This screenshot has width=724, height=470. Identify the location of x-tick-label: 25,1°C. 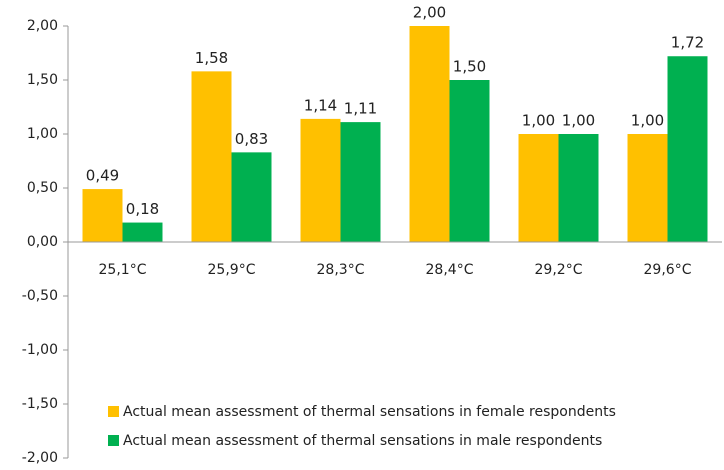
(123, 270).